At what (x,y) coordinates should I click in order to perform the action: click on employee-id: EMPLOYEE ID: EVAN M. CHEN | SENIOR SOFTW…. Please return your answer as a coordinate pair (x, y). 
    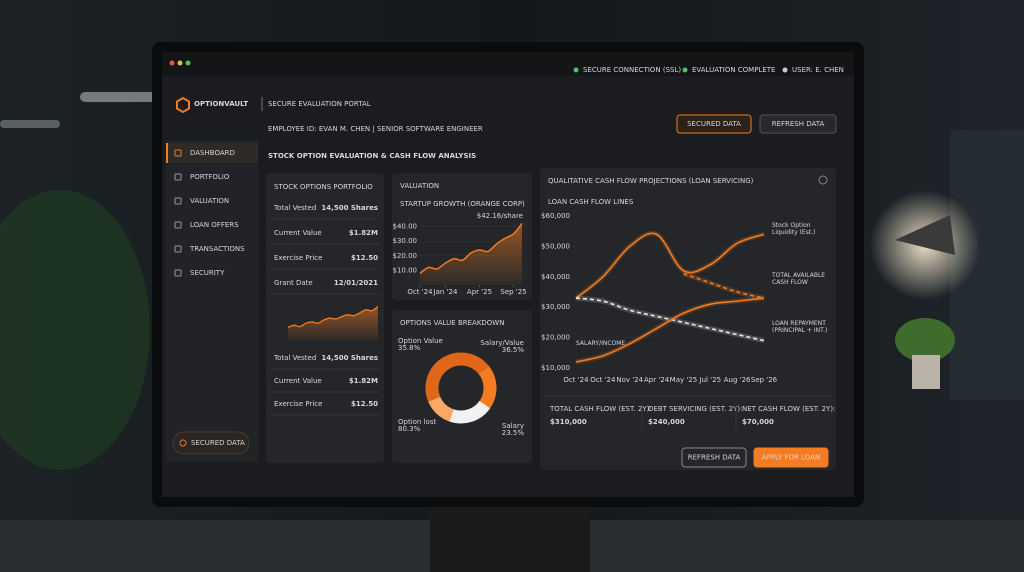
    Looking at the image, I should click on (375, 129).